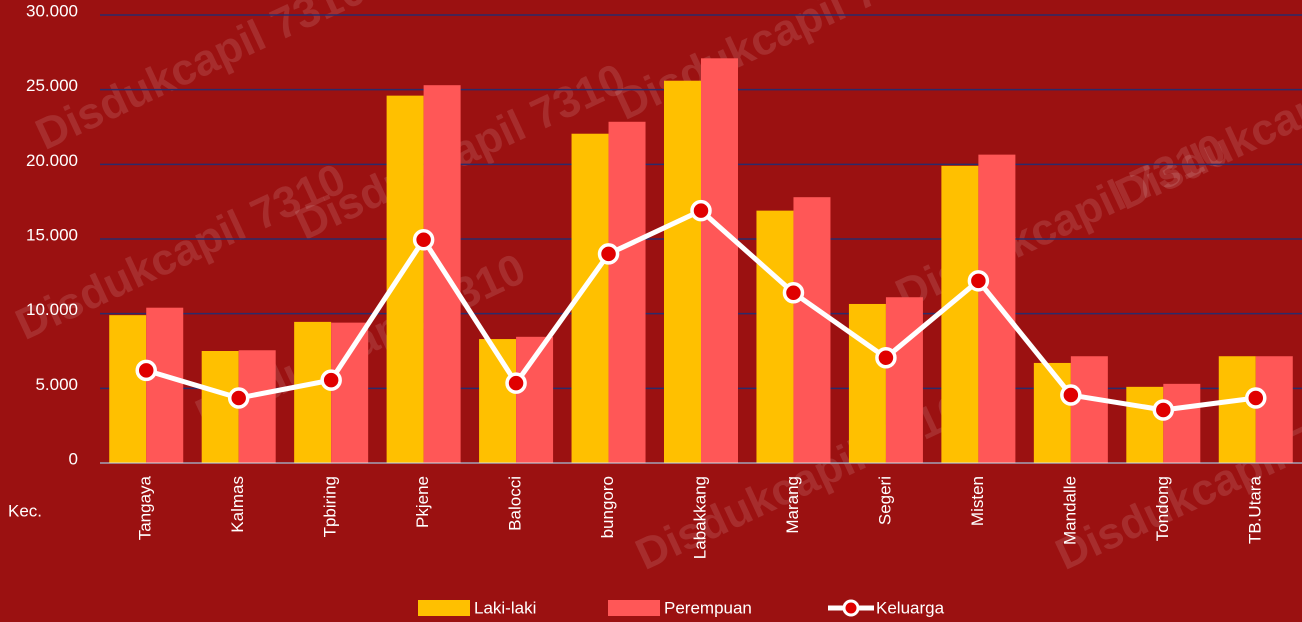 This screenshot has height=622, width=1302. Describe the element at coordinates (1254, 509) in the screenshot. I see `x-tick-label: TB.Utara` at that location.